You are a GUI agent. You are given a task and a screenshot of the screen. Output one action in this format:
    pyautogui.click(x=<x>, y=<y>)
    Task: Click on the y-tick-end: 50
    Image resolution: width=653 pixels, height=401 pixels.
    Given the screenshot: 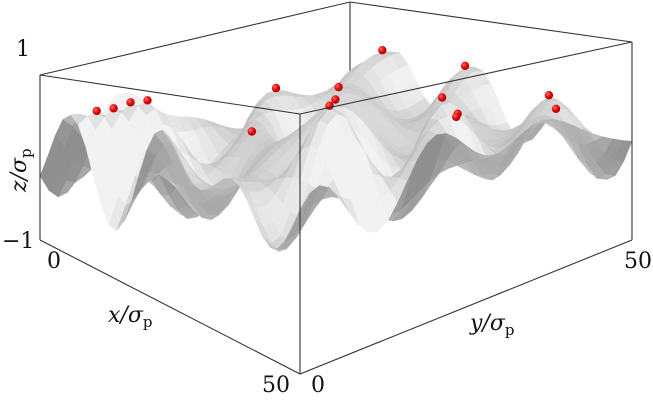 What is the action you would take?
    pyautogui.click(x=638, y=261)
    